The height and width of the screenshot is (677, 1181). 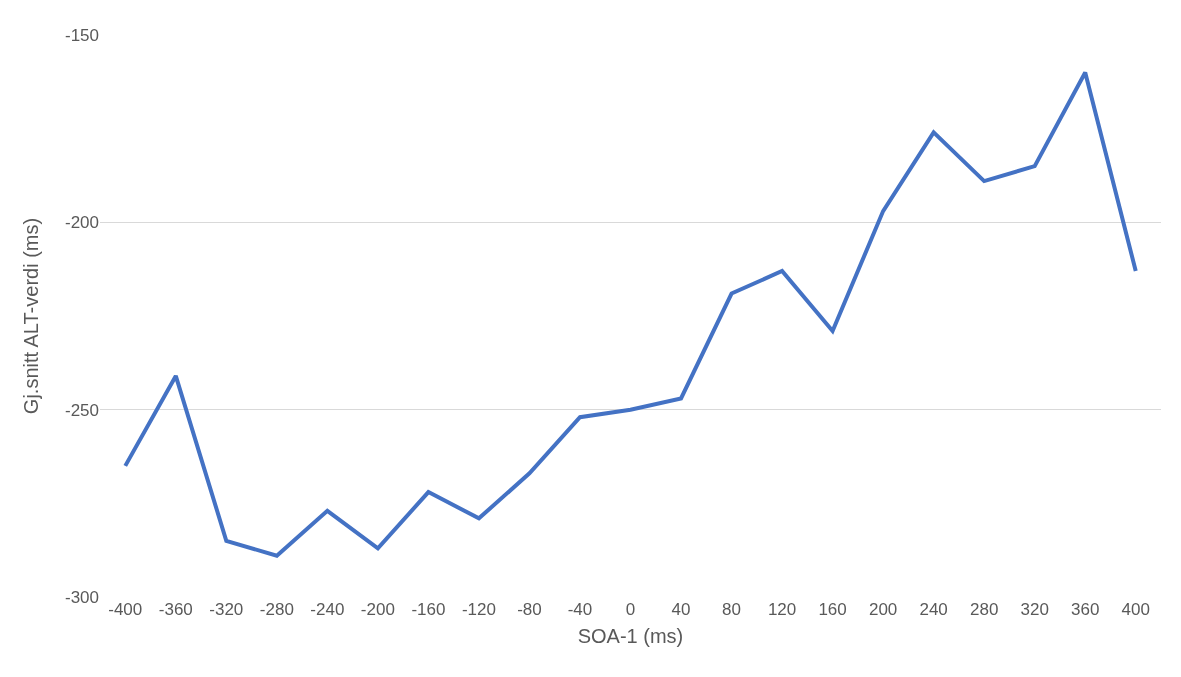 I want to click on x-tick-label: 280, so click(x=984, y=609).